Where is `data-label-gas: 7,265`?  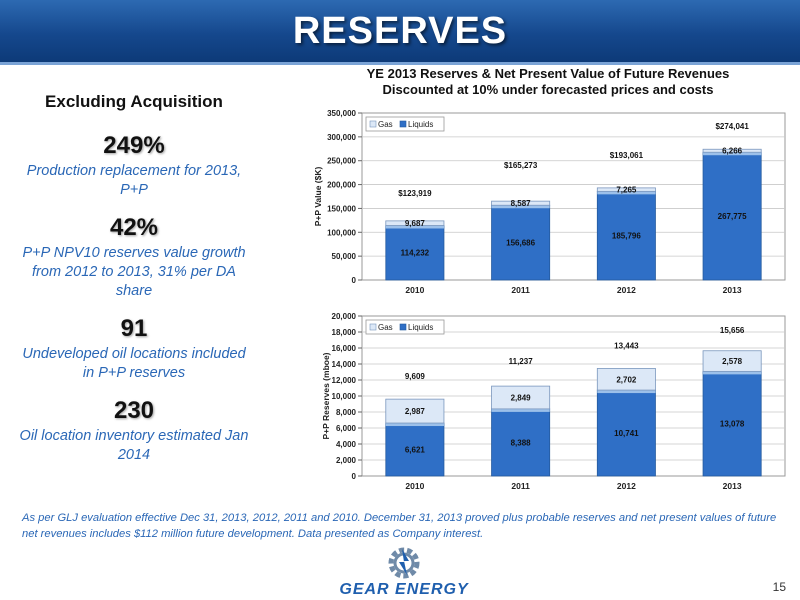 data-label-gas: 7,265 is located at coordinates (626, 190).